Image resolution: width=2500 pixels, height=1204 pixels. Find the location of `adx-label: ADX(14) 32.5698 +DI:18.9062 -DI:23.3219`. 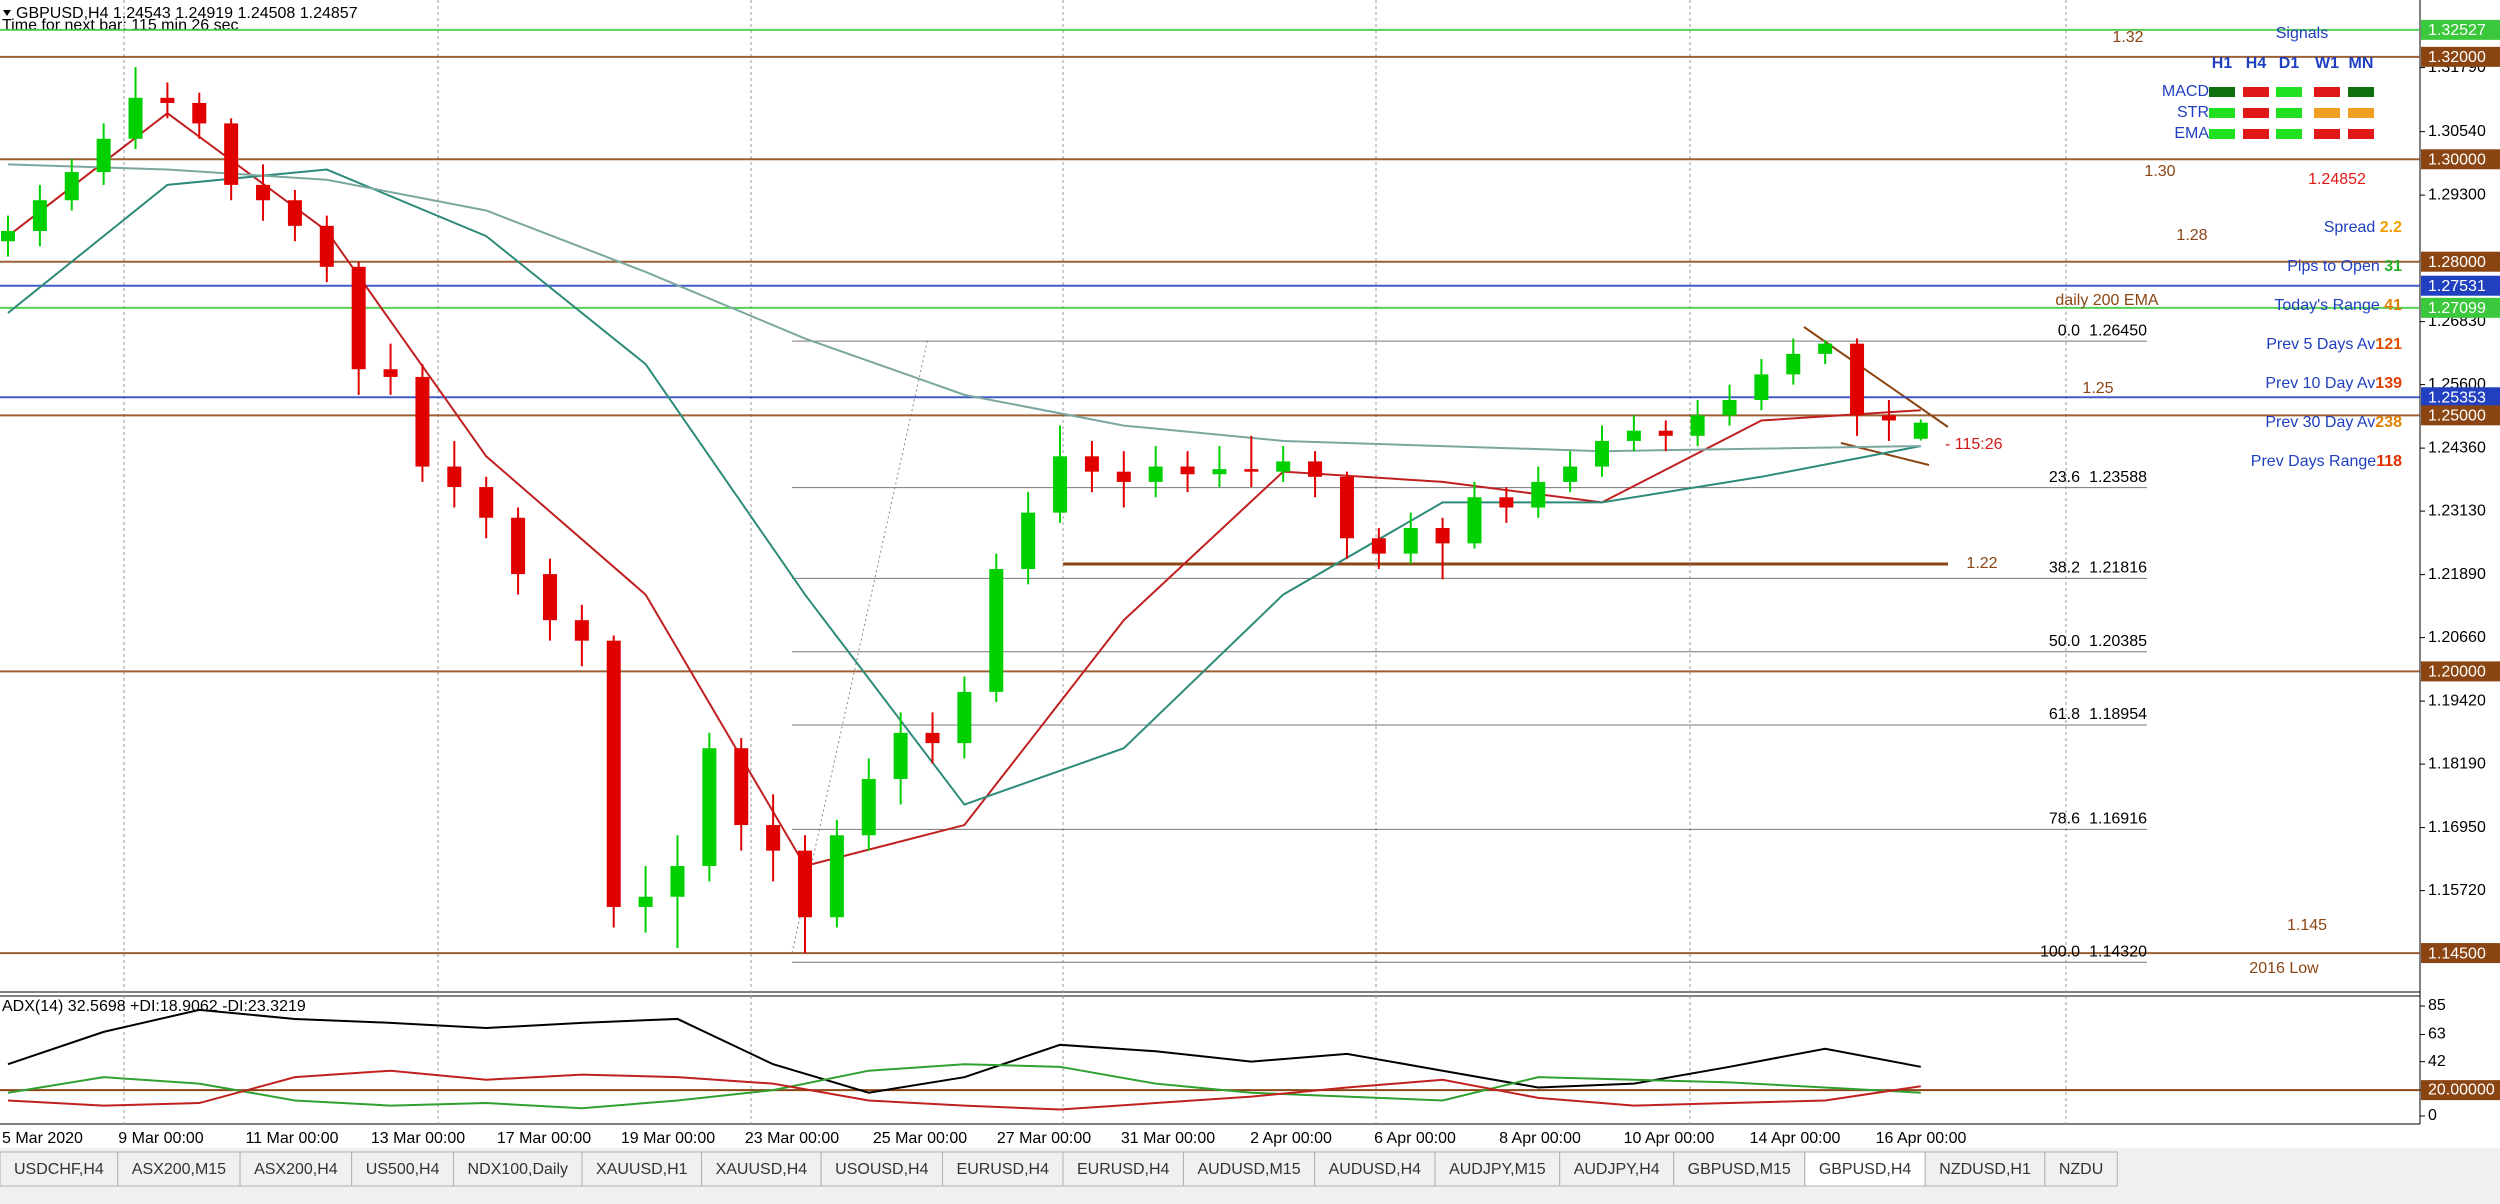

adx-label: ADX(14) 32.5698 +DI:18.9062 -DI:23.3219 is located at coordinates (154, 1006).